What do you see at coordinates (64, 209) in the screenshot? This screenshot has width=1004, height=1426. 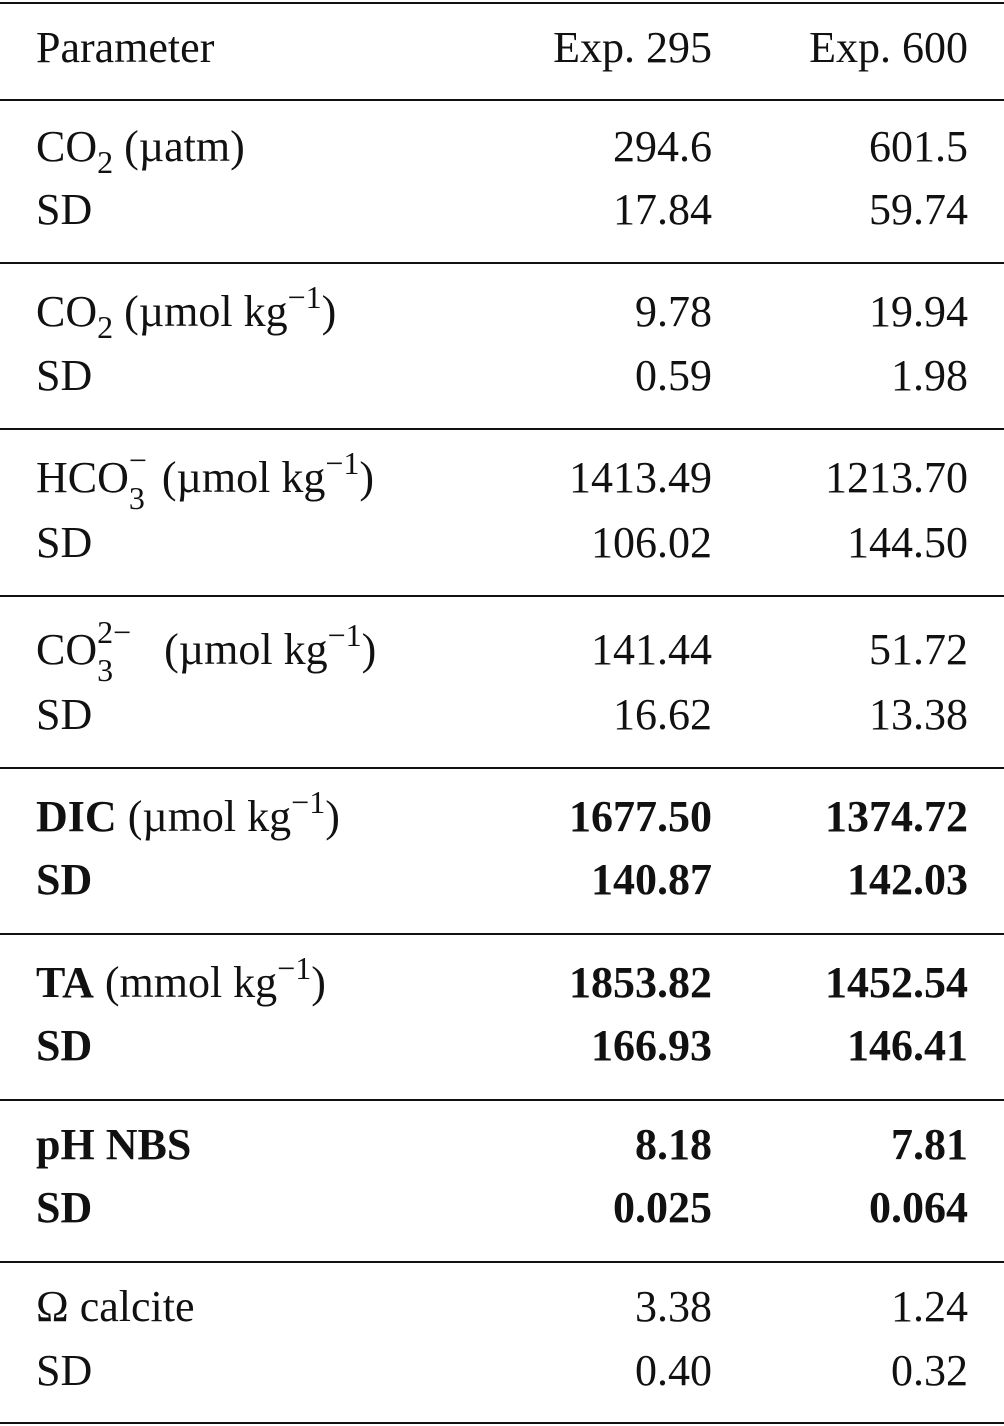 I see `row-co2-atm-sd-label: SD` at bounding box center [64, 209].